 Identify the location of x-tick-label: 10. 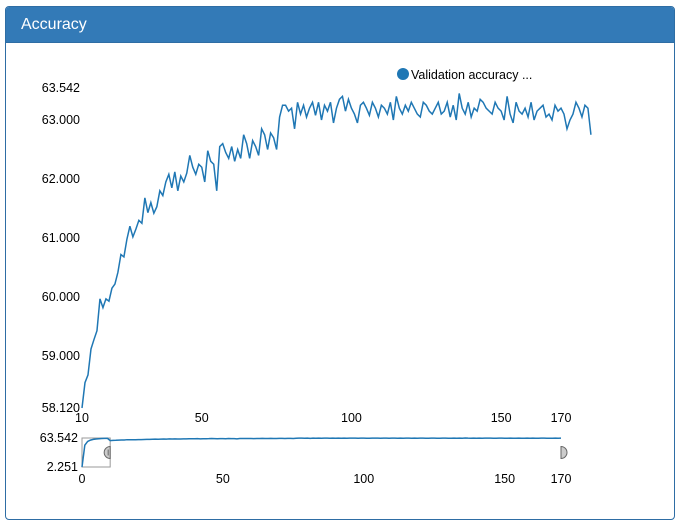
(82, 418).